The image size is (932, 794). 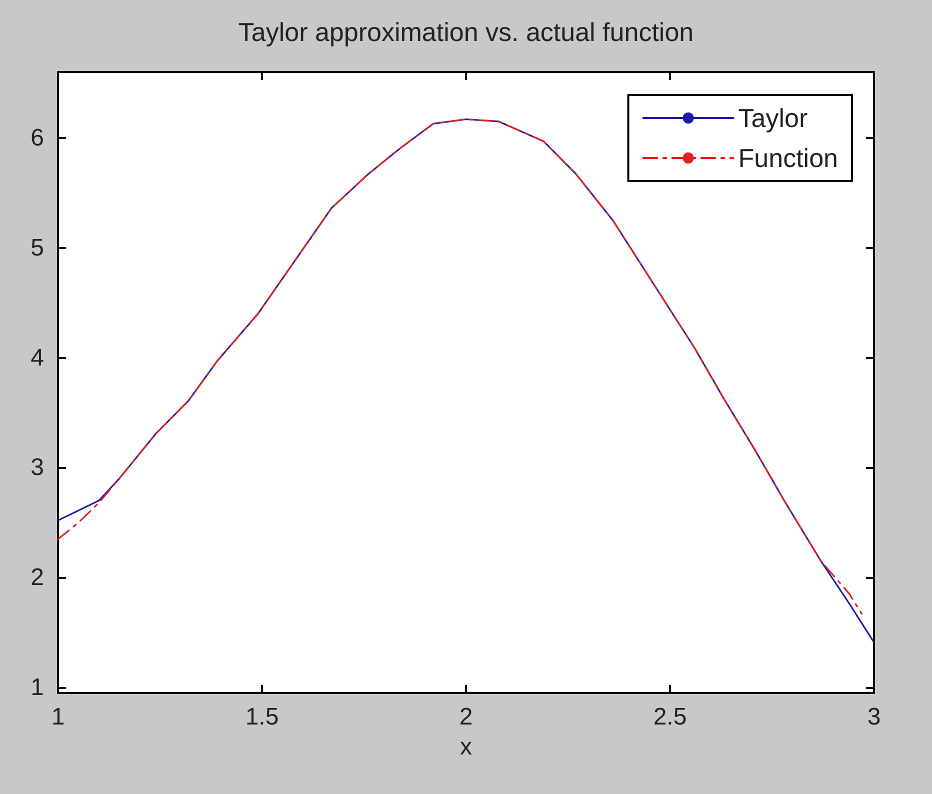 What do you see at coordinates (58, 717) in the screenshot?
I see `x-tick-label: 1` at bounding box center [58, 717].